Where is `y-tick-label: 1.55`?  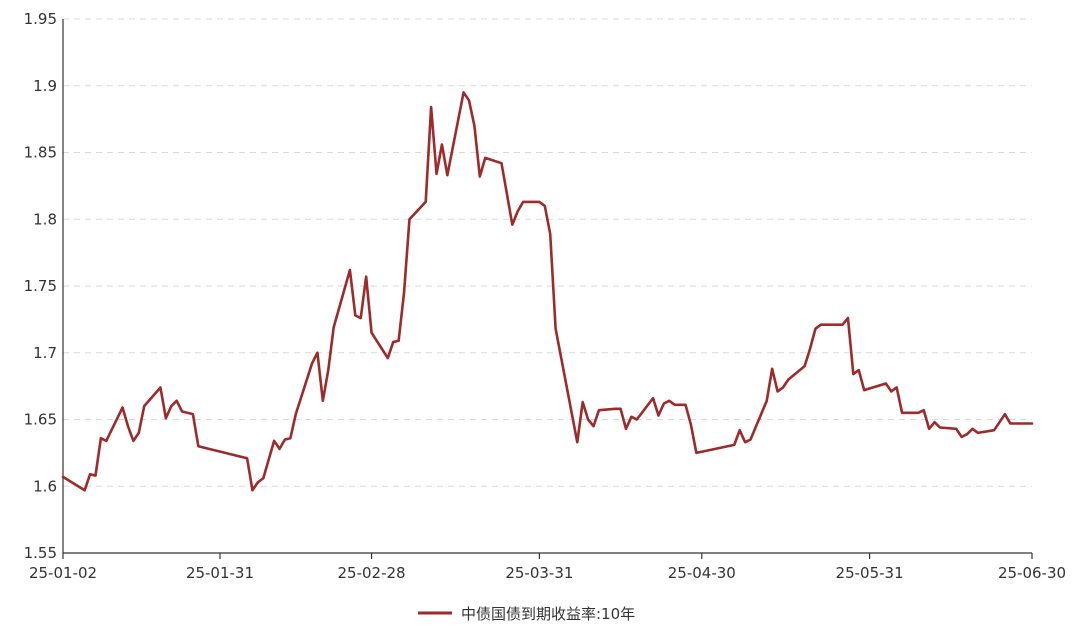 y-tick-label: 1.55 is located at coordinates (40, 553).